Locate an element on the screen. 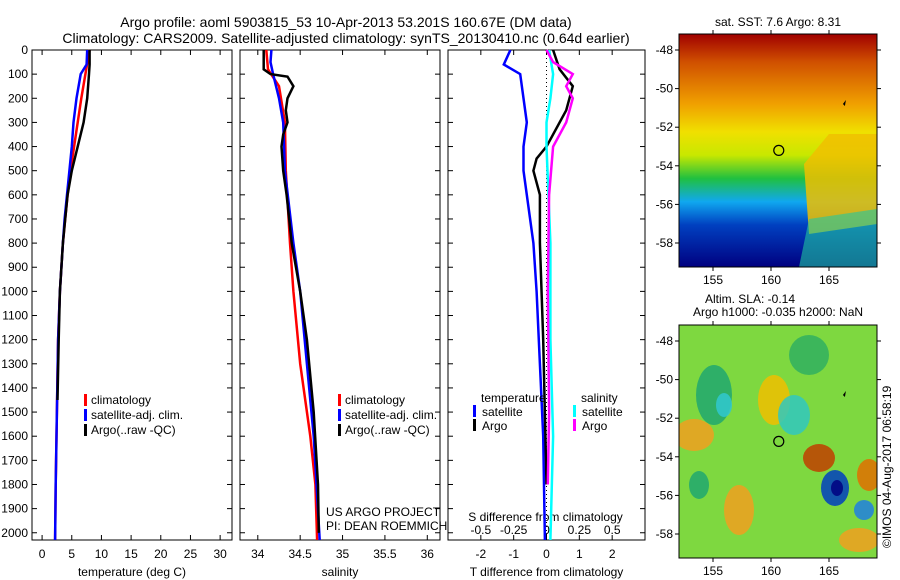  y-tick-label: 700 is located at coordinates (18, 219).